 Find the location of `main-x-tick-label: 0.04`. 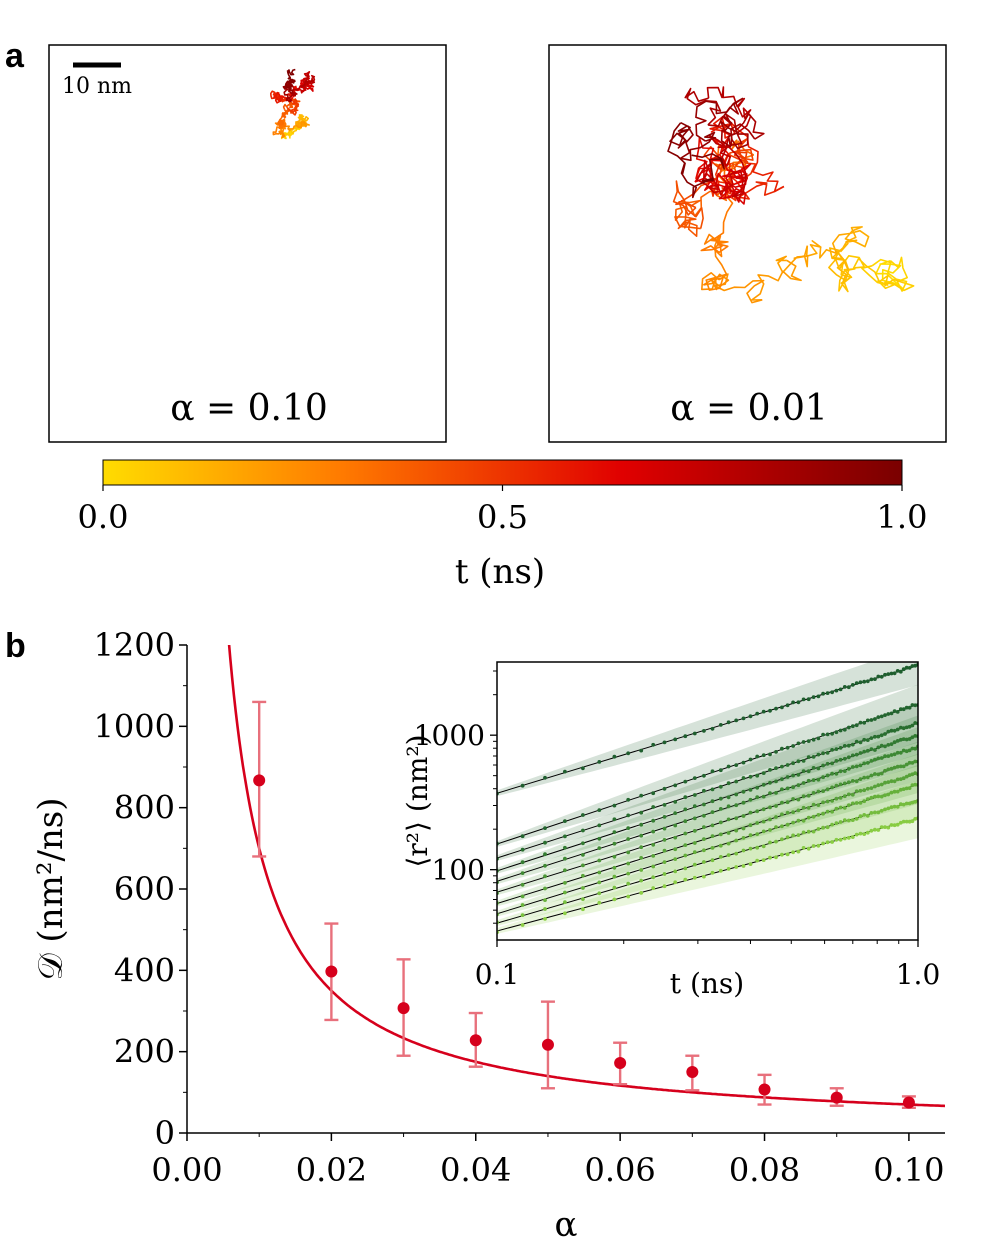

main-x-tick-label: 0.04 is located at coordinates (475, 1170).